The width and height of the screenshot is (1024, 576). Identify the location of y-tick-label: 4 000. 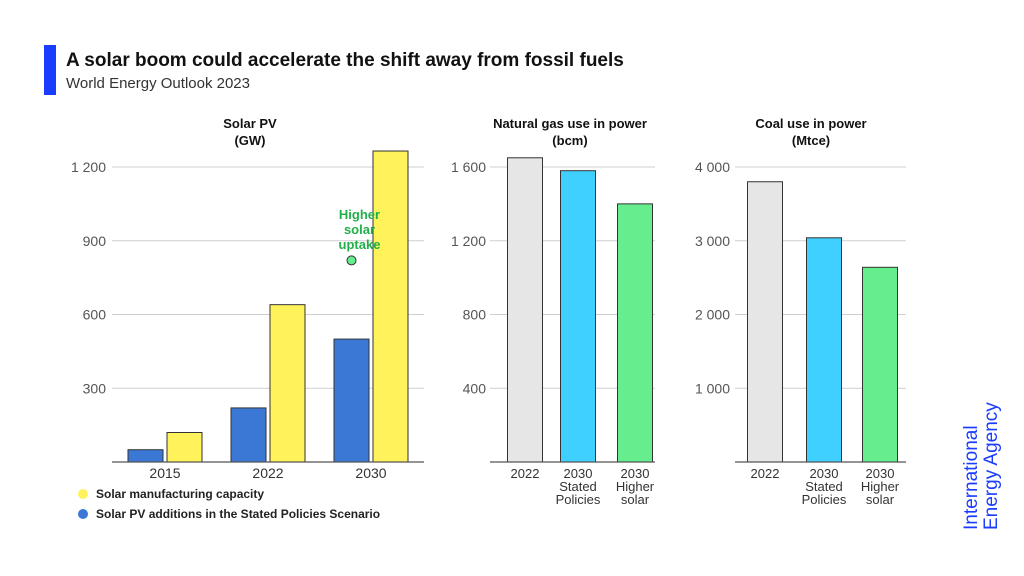
(712, 167).